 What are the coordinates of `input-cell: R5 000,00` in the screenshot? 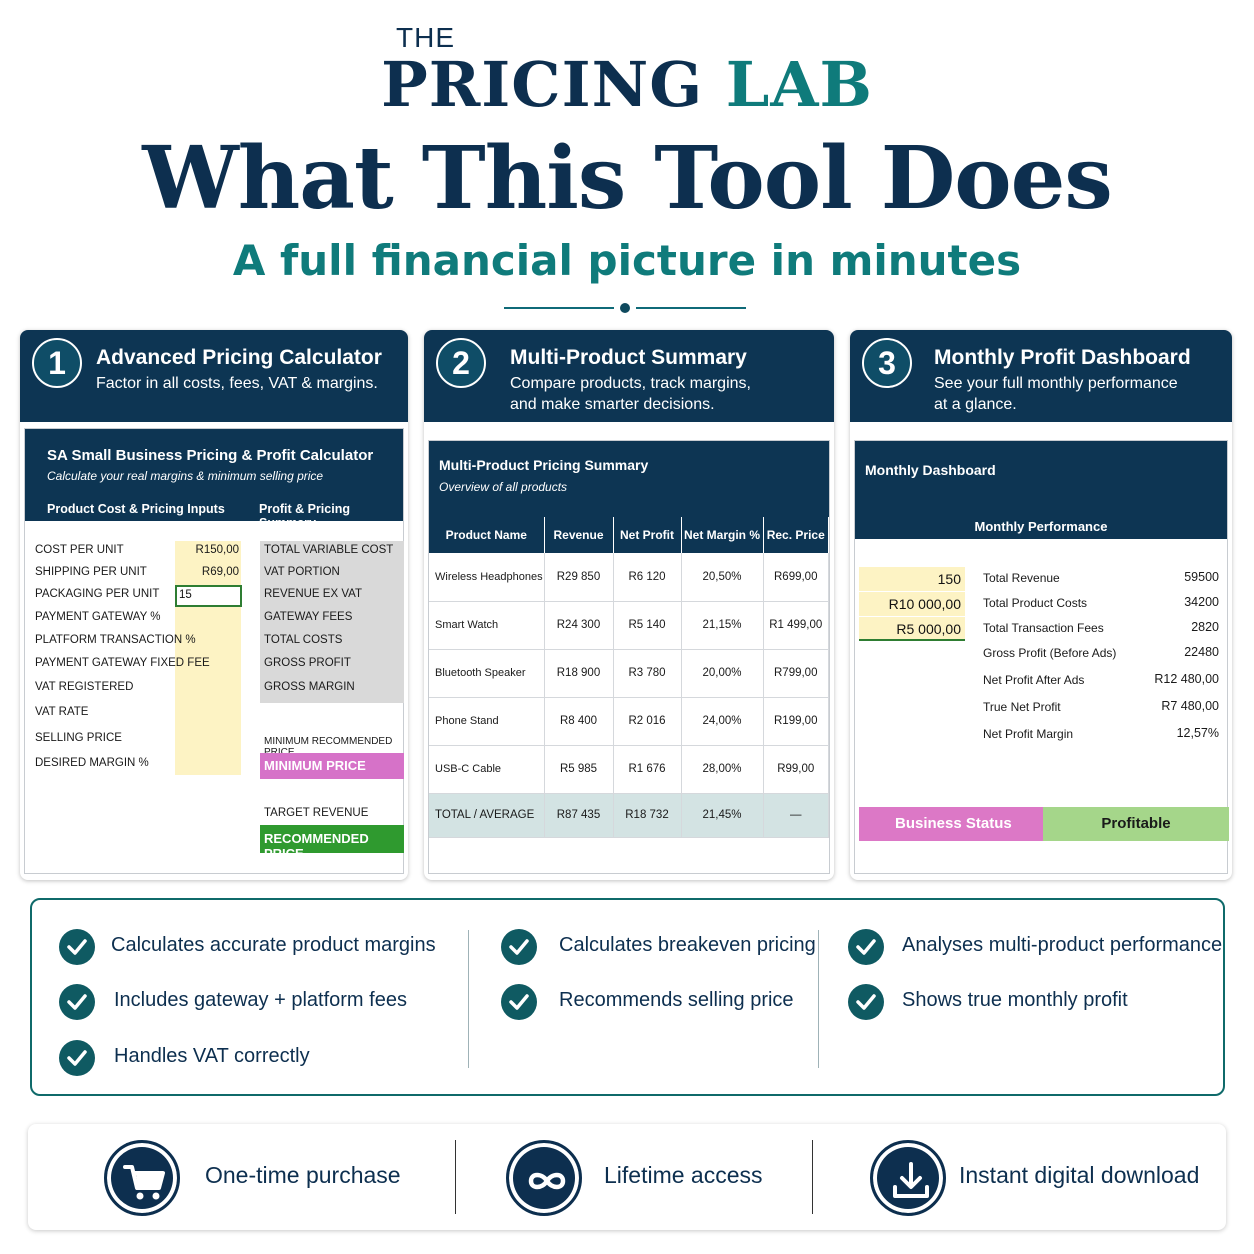 It's located at (912, 629).